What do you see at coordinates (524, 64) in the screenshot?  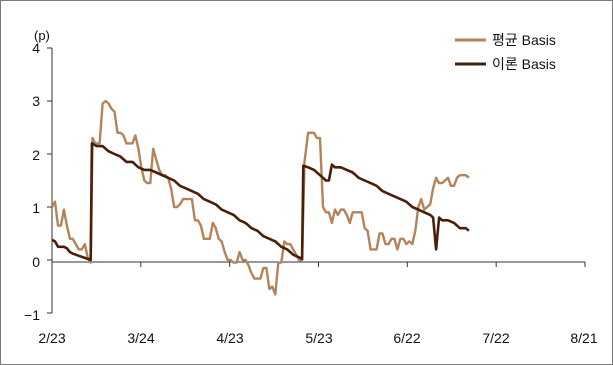 I see `legend-label-theory: 이론 Basis` at bounding box center [524, 64].